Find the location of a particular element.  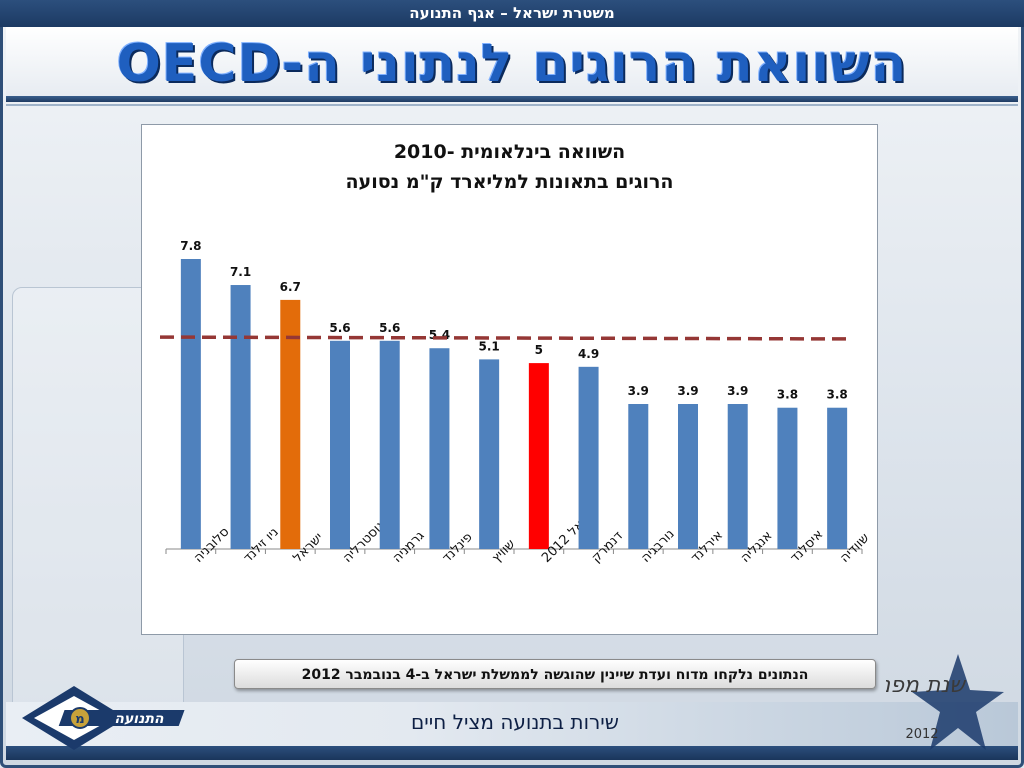

footer-slogan: שירות בתנועה מציל חיים is located at coordinates (515, 722).